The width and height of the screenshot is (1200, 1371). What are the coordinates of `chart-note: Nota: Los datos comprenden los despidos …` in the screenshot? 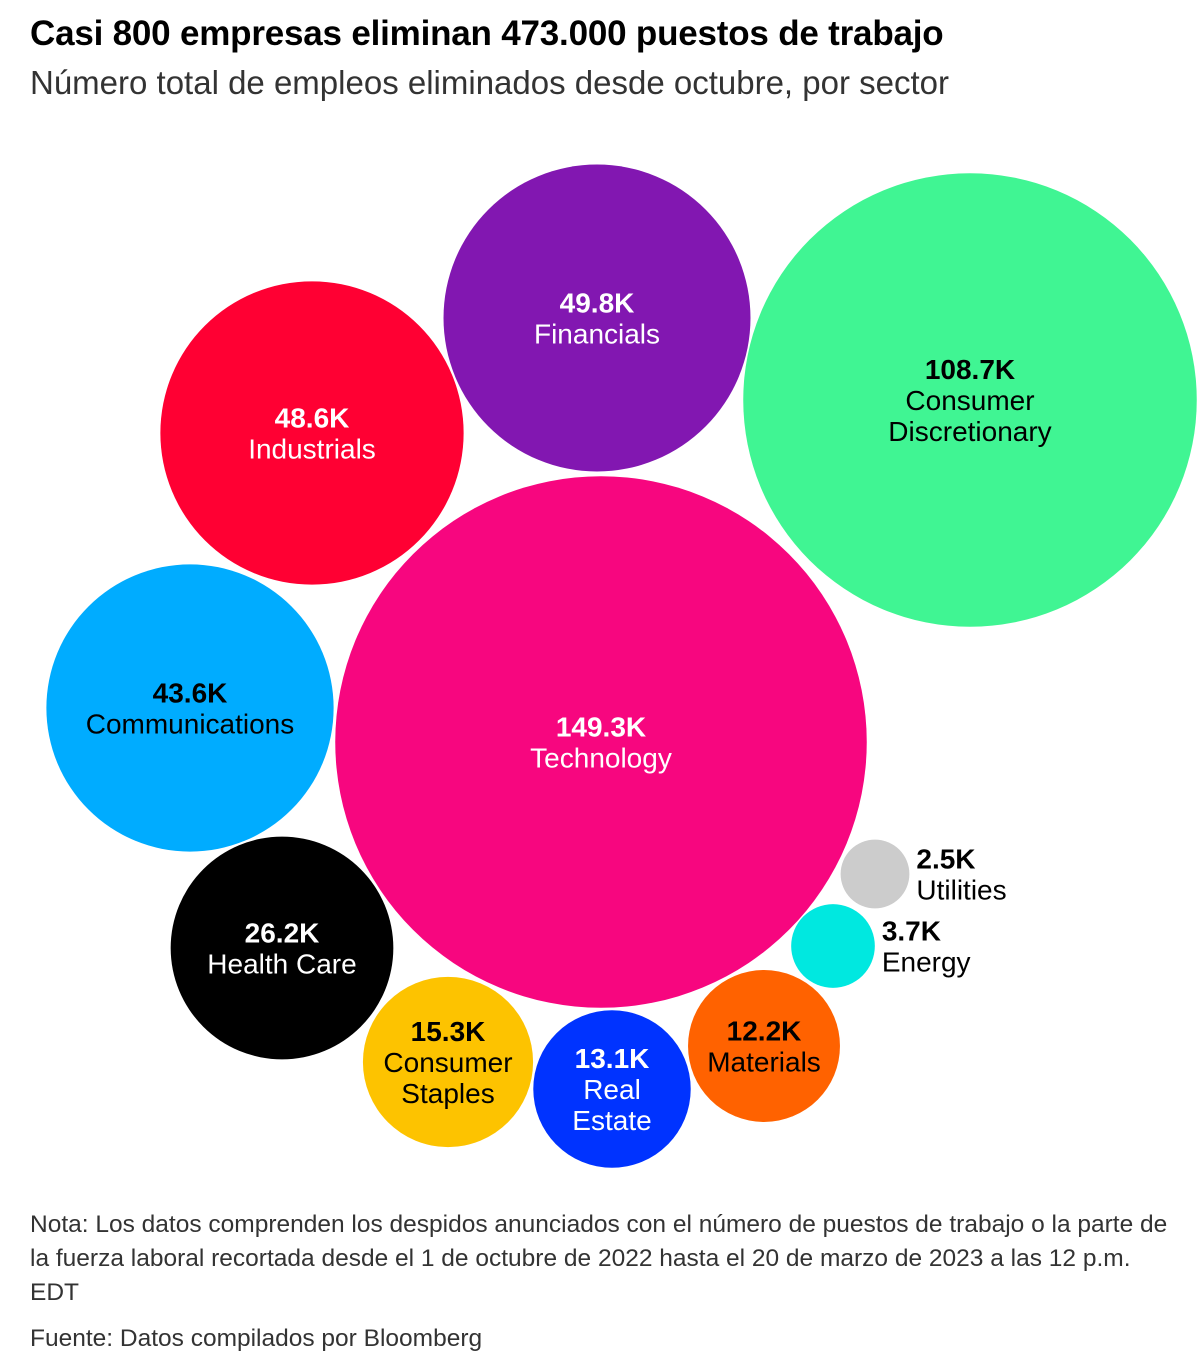 It's located at (599, 1258).